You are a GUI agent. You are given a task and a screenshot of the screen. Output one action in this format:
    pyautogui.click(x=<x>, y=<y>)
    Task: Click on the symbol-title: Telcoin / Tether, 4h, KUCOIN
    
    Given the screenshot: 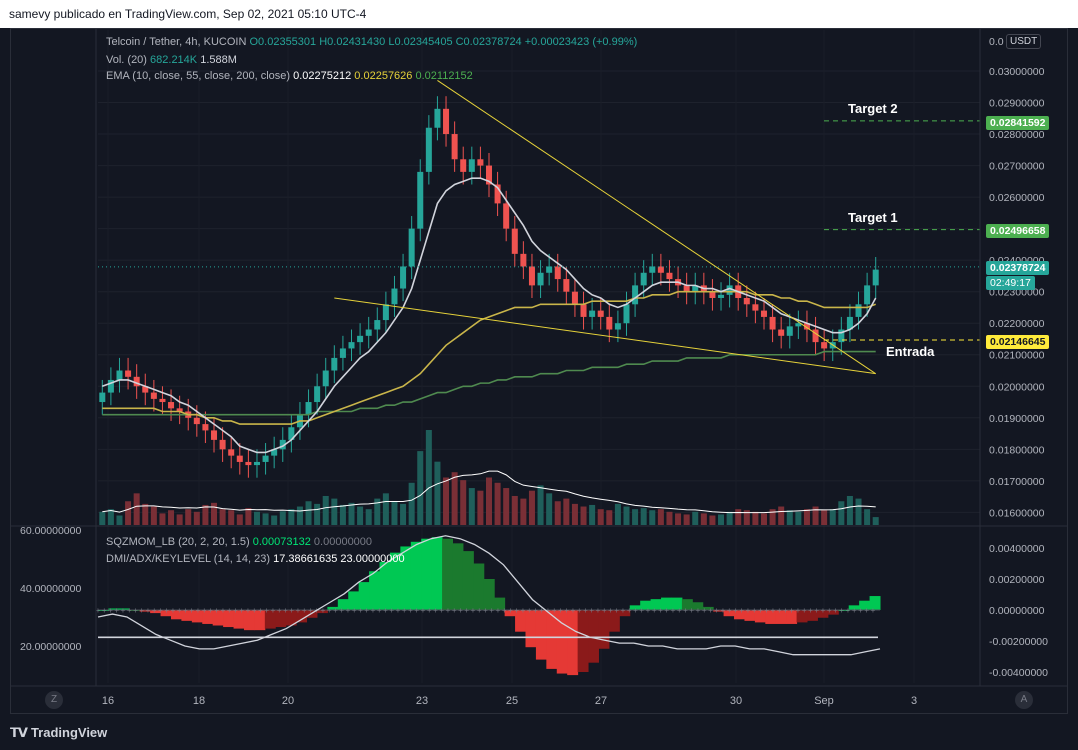 What is the action you would take?
    pyautogui.click(x=176, y=42)
    